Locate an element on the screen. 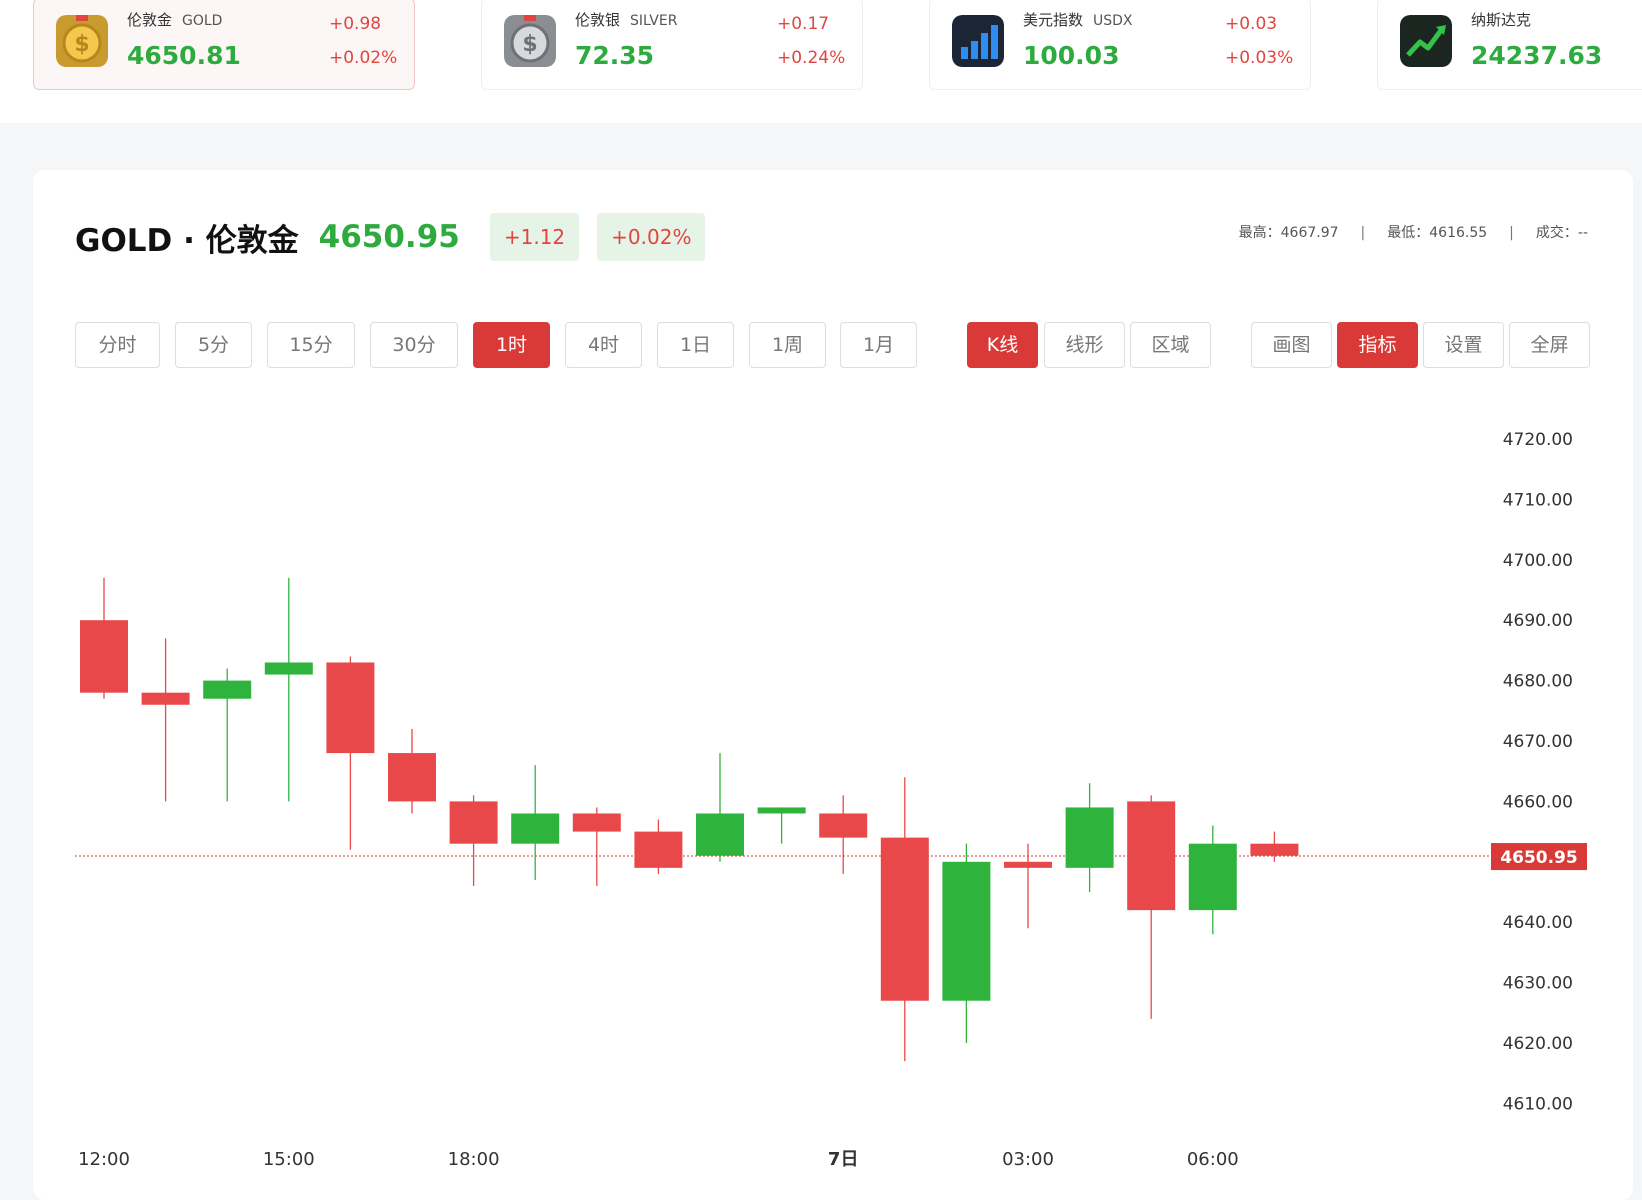 The image size is (1642, 1200). tab-chart-candle: K线 is located at coordinates (1002, 345).